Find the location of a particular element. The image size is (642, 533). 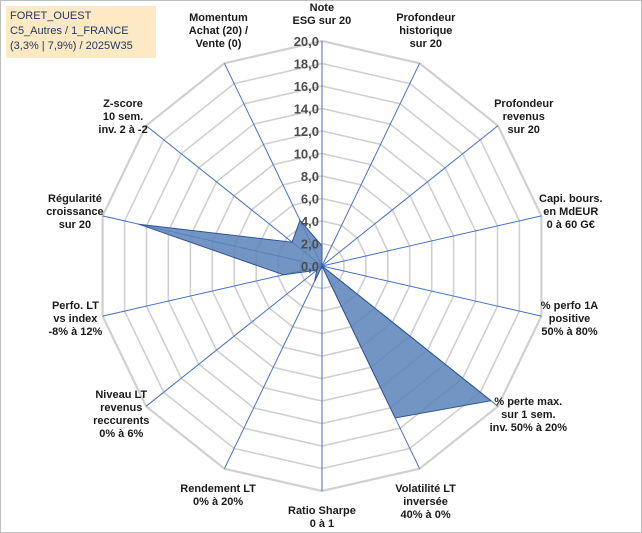

axis-label-line: ESG sur 20 is located at coordinates (322, 21).